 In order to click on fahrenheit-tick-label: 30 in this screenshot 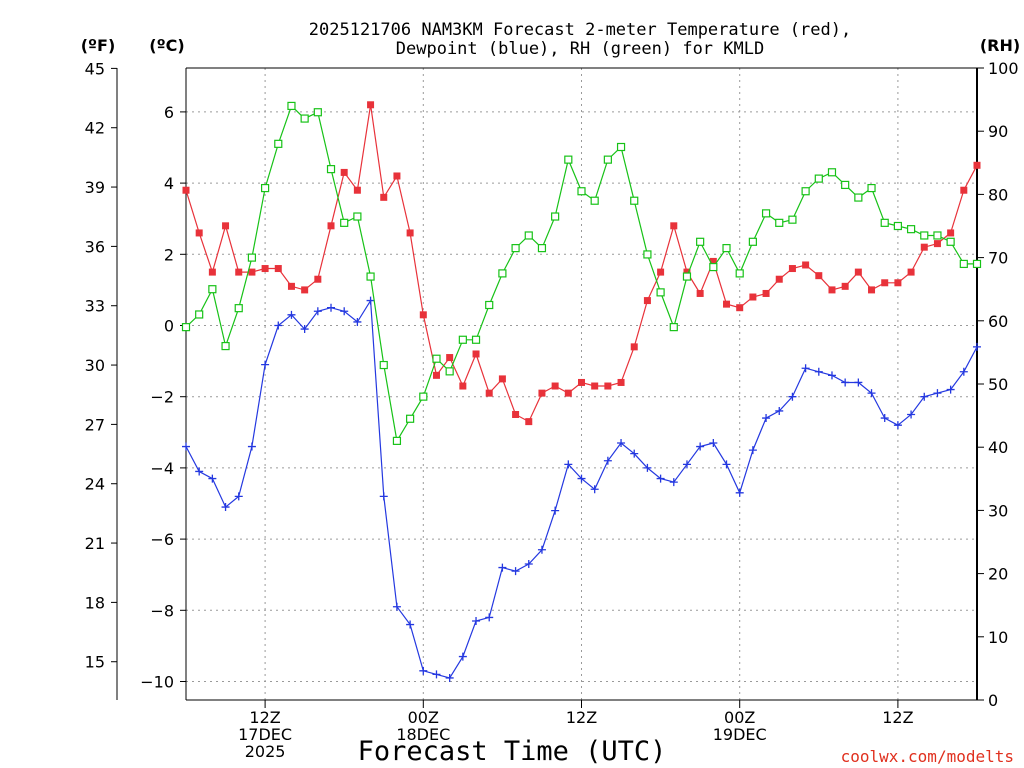, I will do `click(95, 365)`.